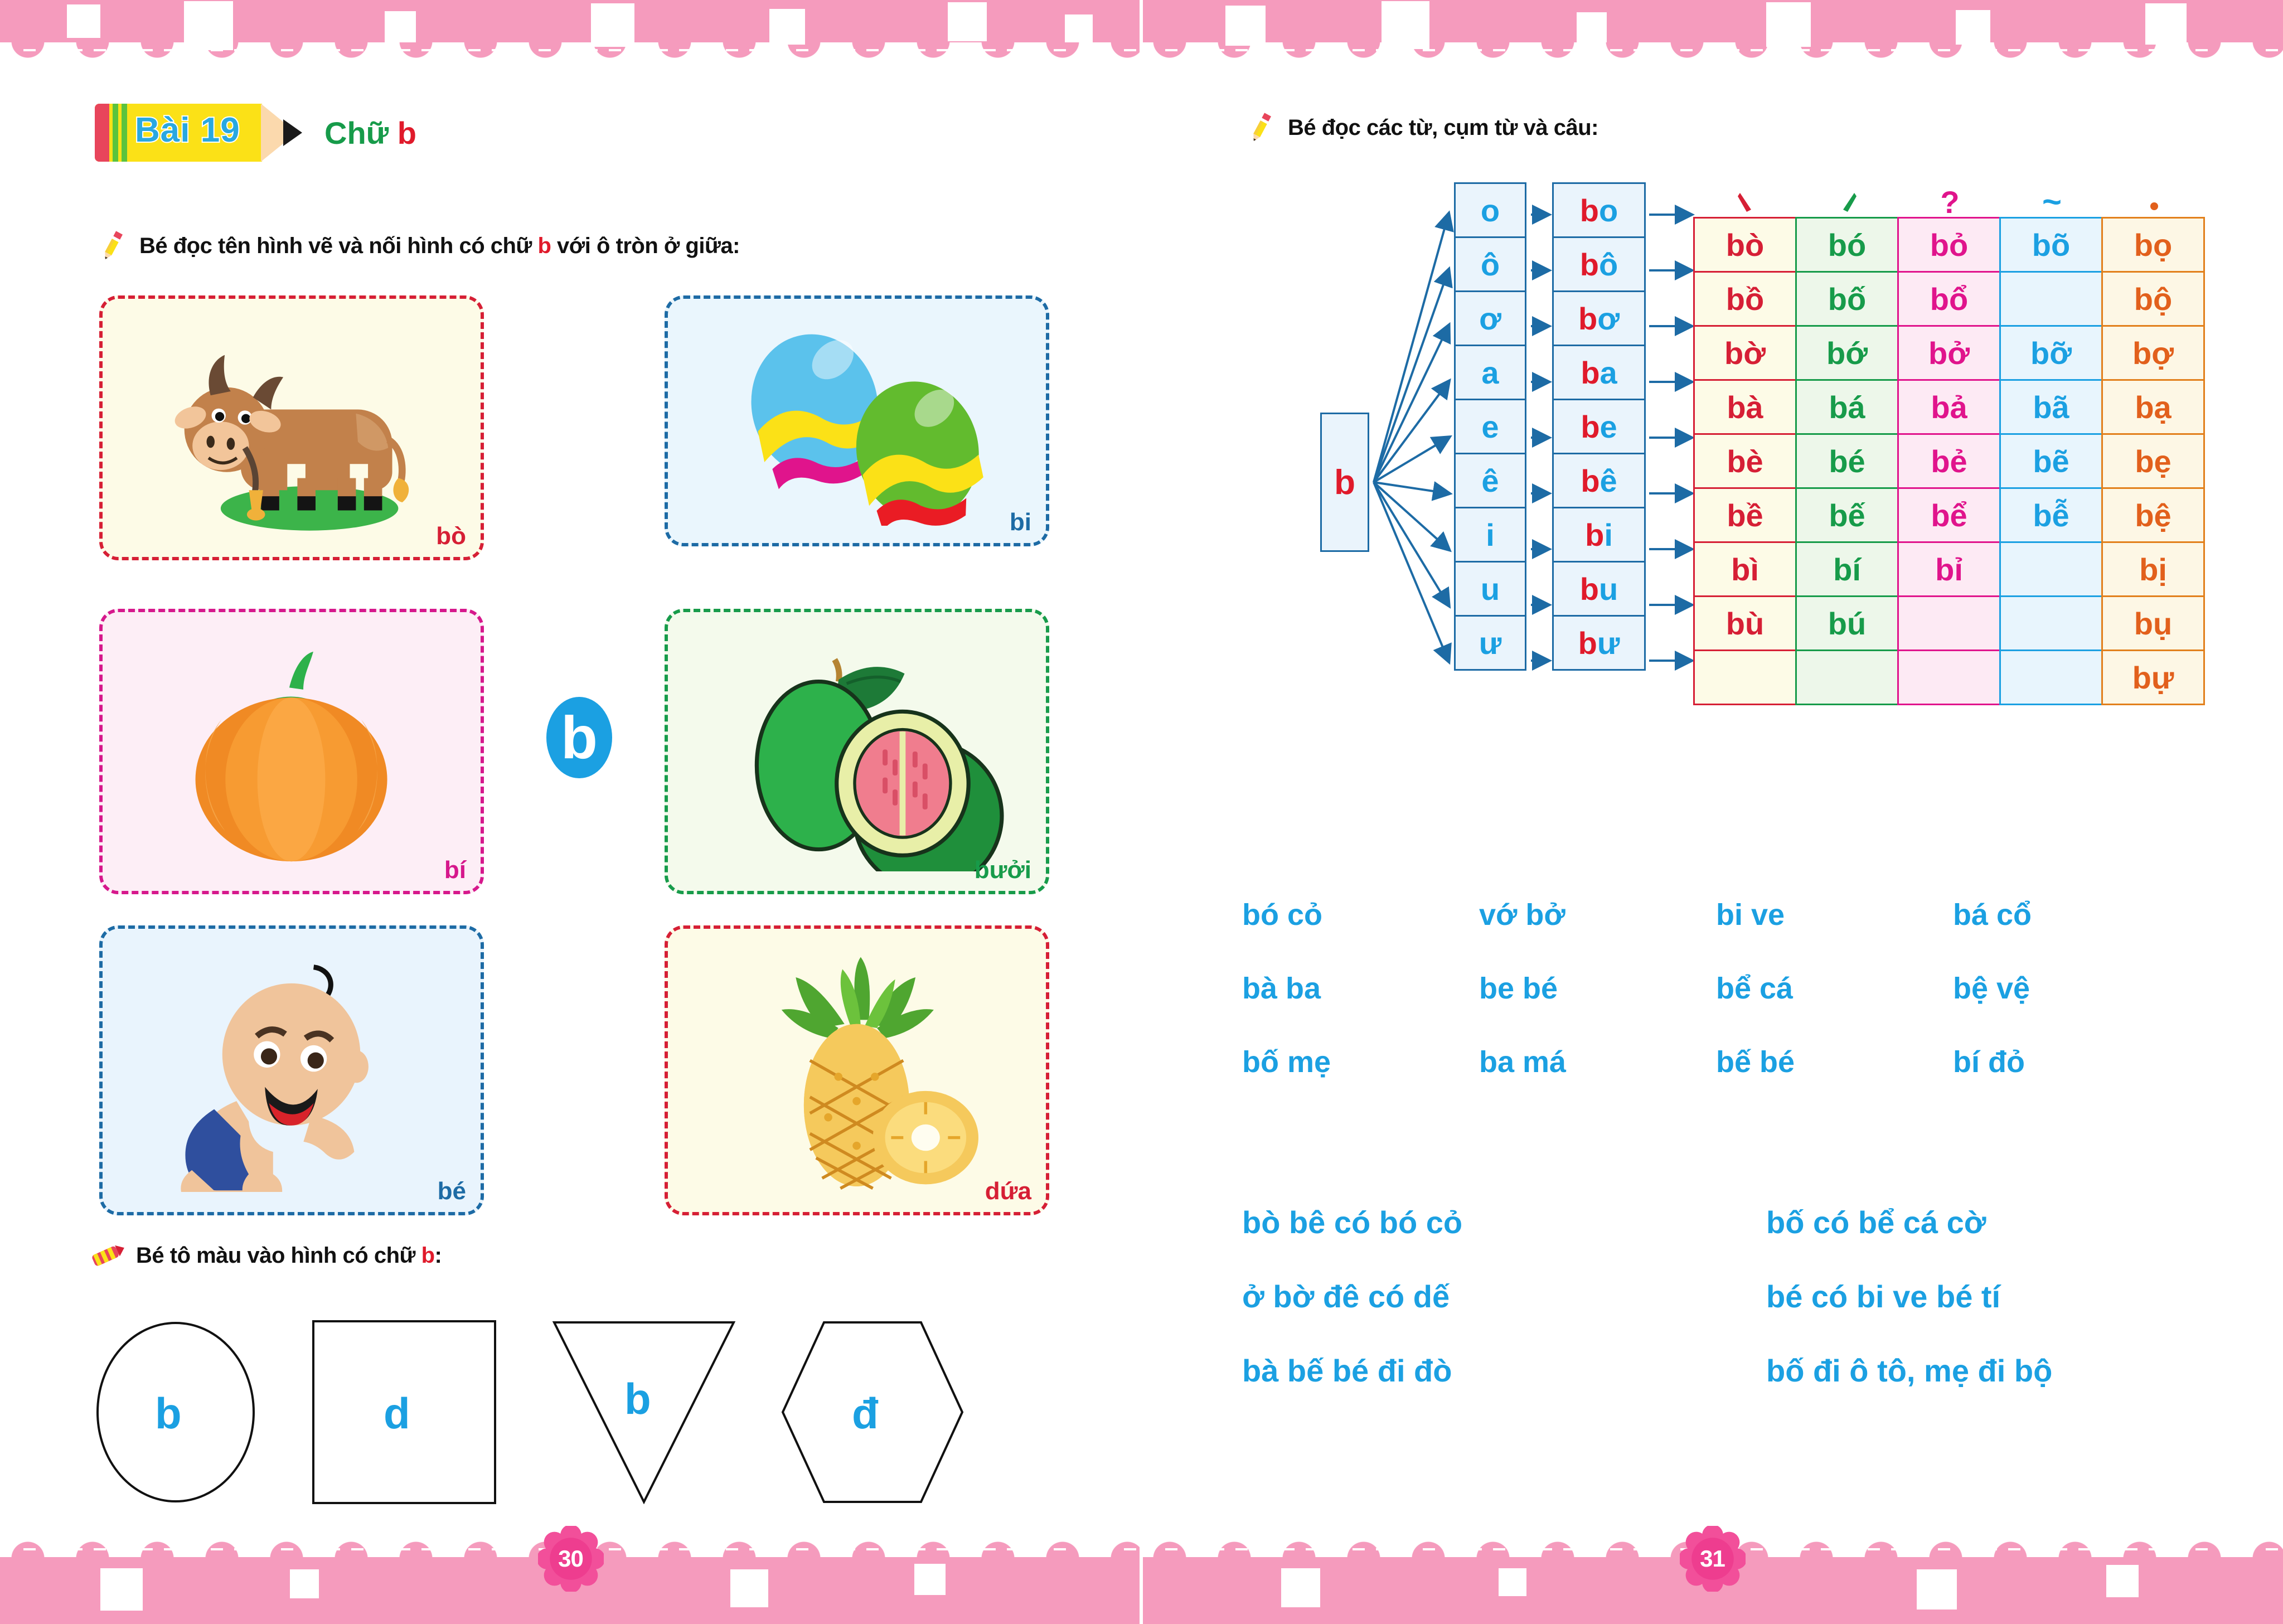 This screenshot has width=2283, height=1624. What do you see at coordinates (1745, 353) in the screenshot?
I see `tone-cell: bờ` at bounding box center [1745, 353].